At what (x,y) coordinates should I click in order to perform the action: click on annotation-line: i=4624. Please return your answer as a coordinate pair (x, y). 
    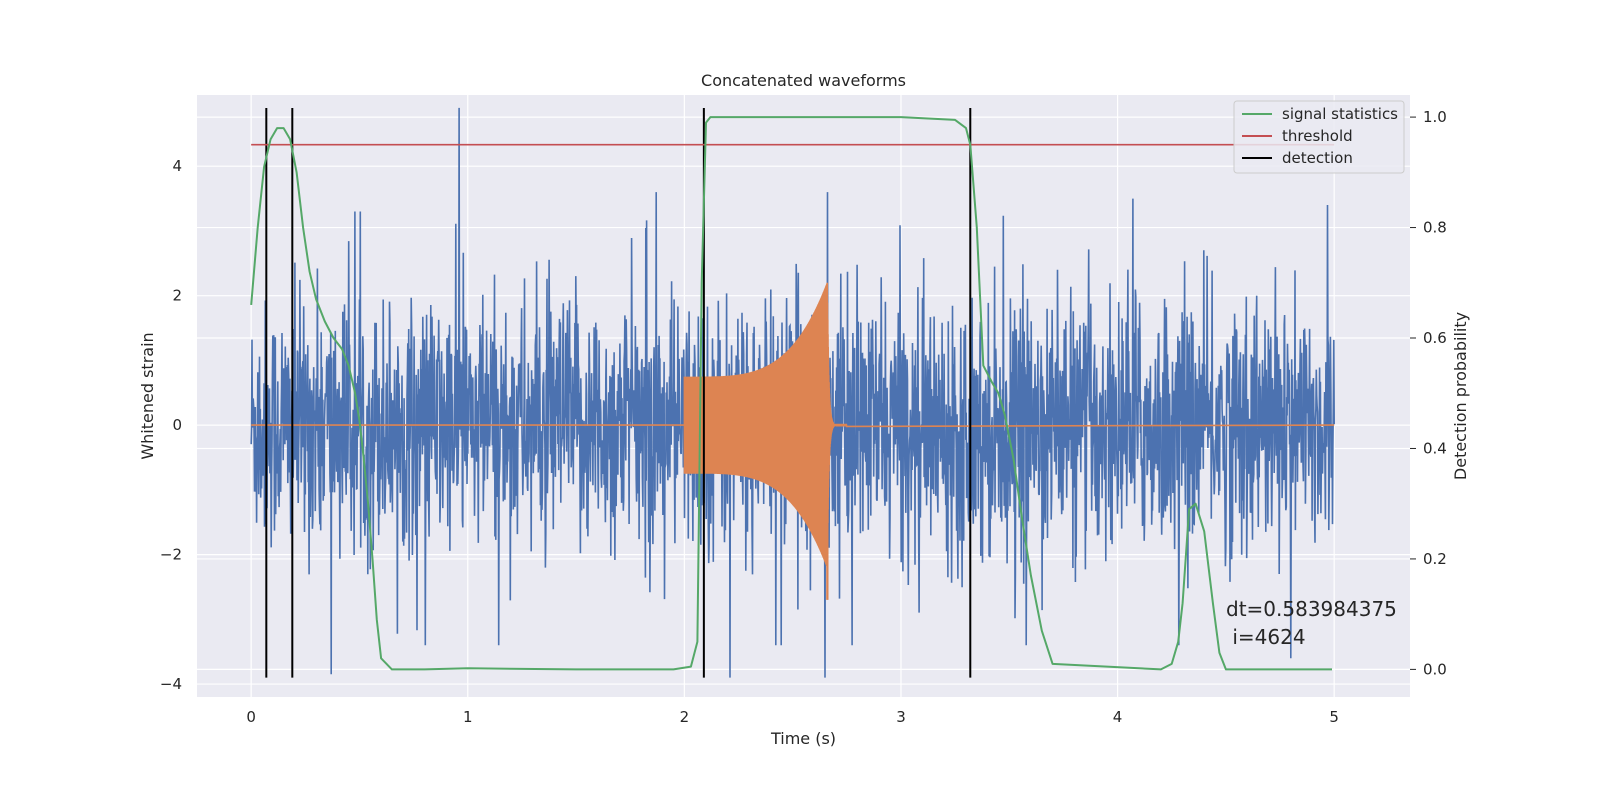
    Looking at the image, I should click on (1266, 637).